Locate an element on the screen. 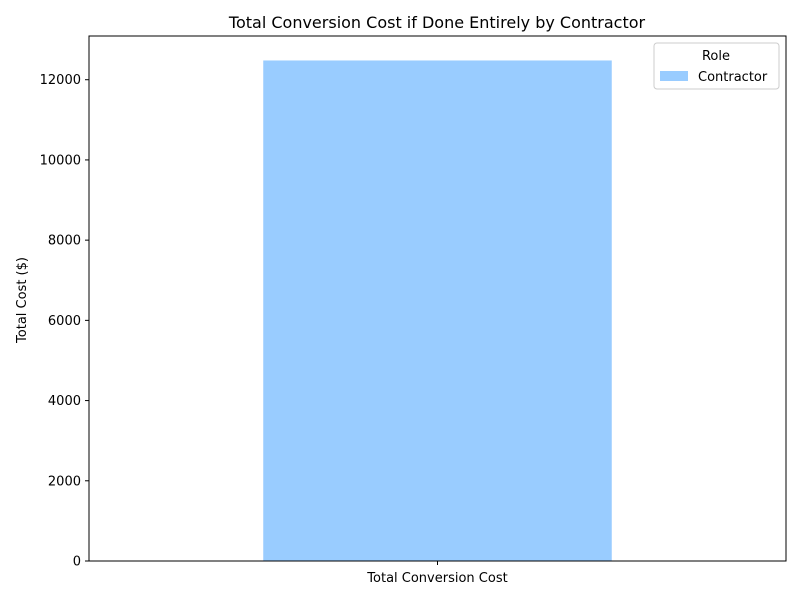  x-tick-label: Total Conversion Cost is located at coordinates (436, 578).